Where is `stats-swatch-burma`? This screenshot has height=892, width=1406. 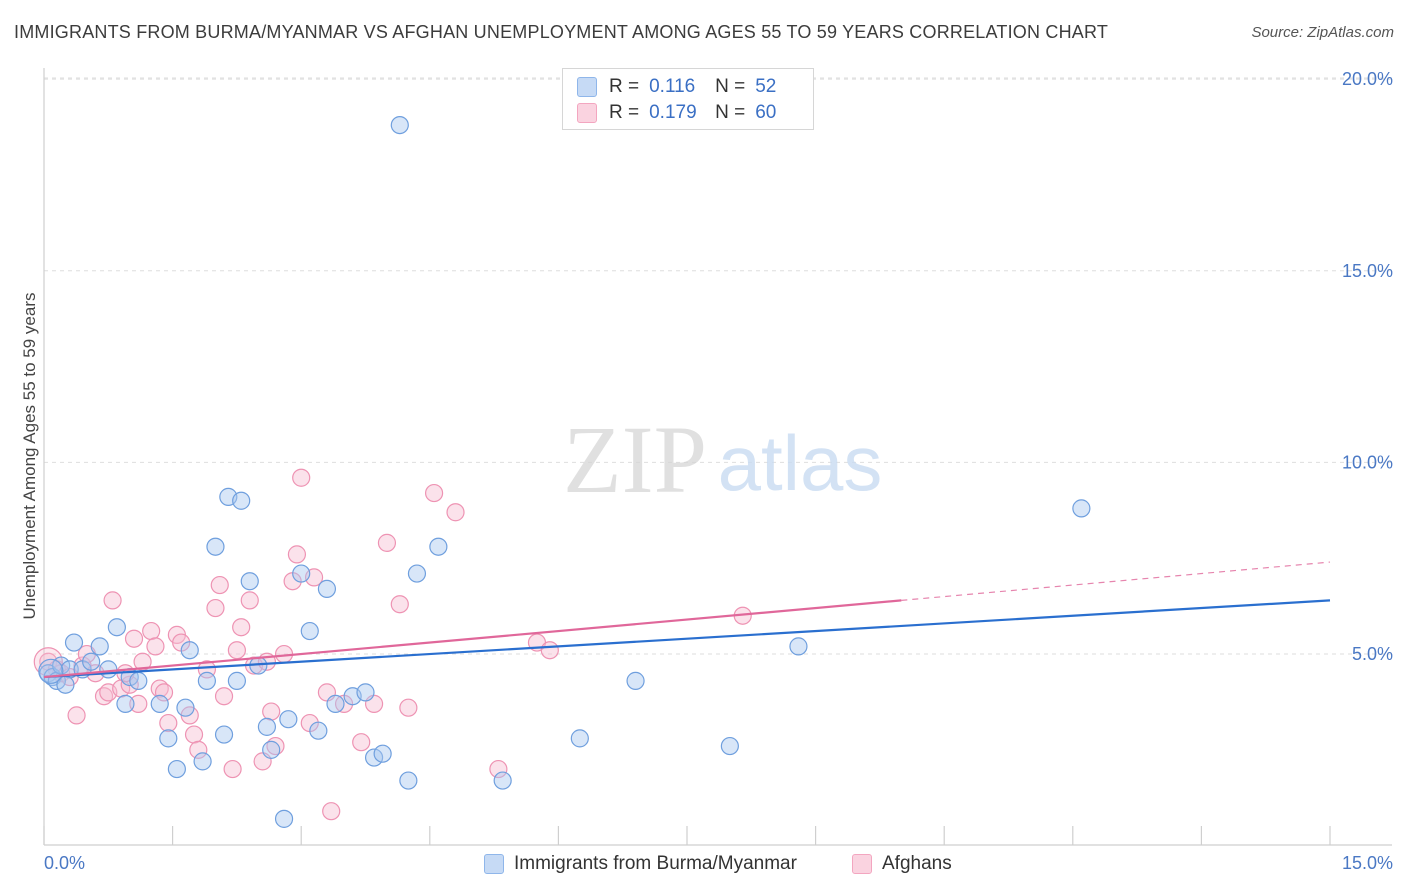
stats-swatch-burma is located at coordinates (587, 87).